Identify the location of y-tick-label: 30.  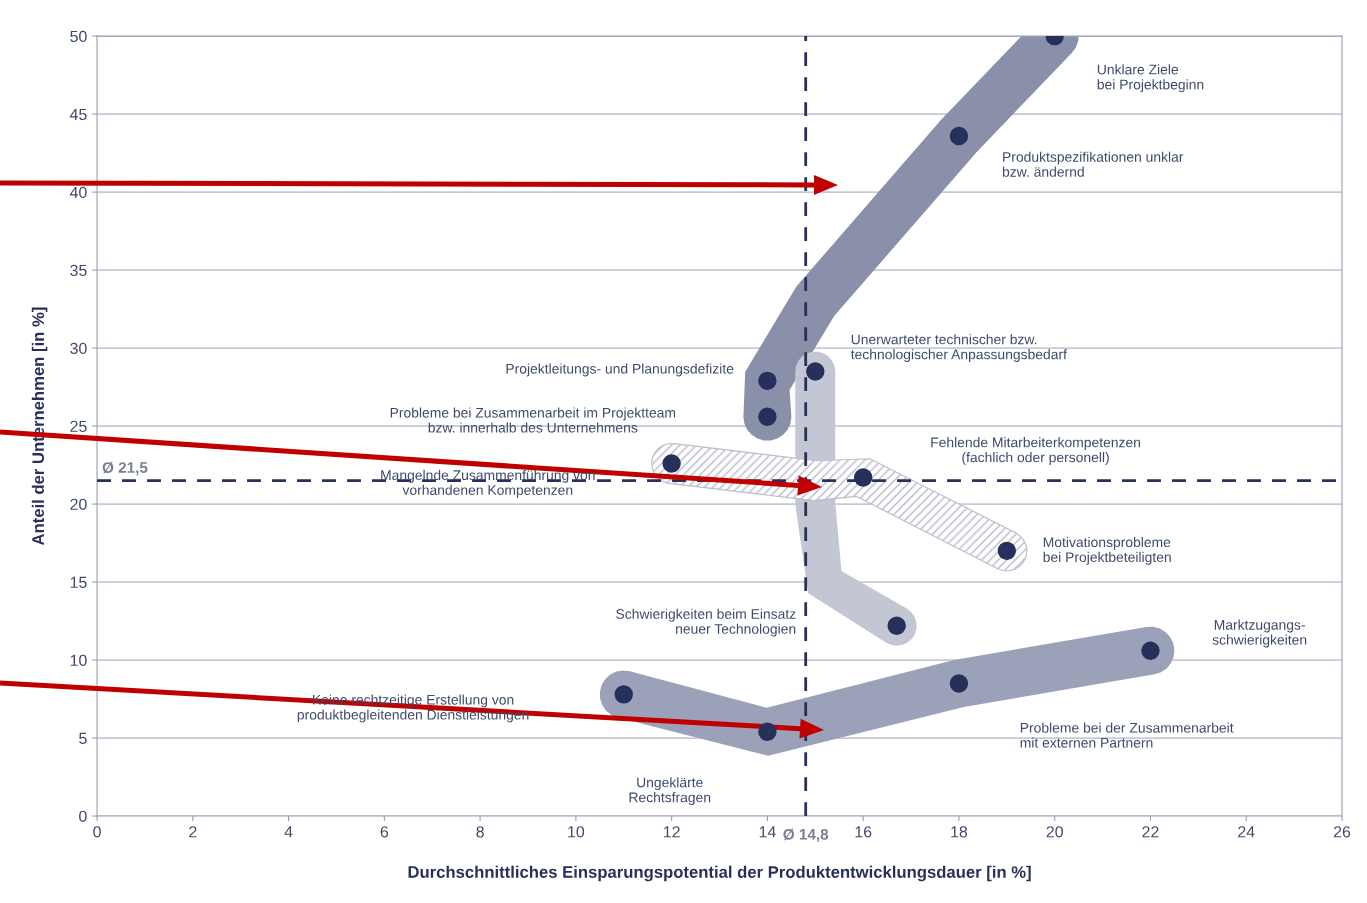
(78, 348).